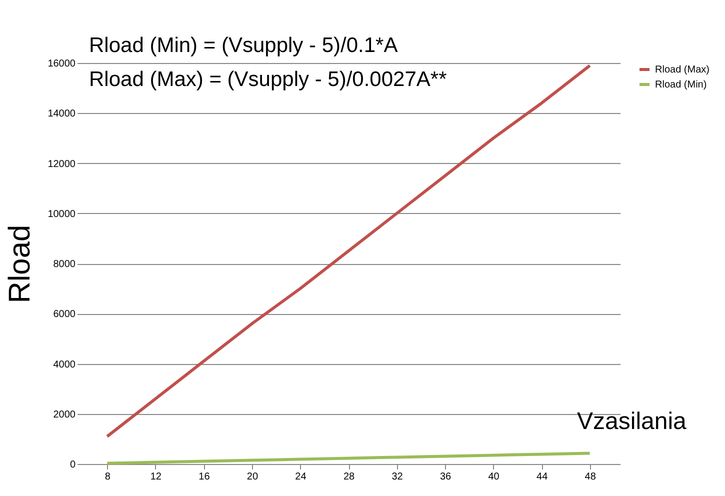  Describe the element at coordinates (64, 314) in the screenshot. I see `y-tick-label: 6000` at that location.